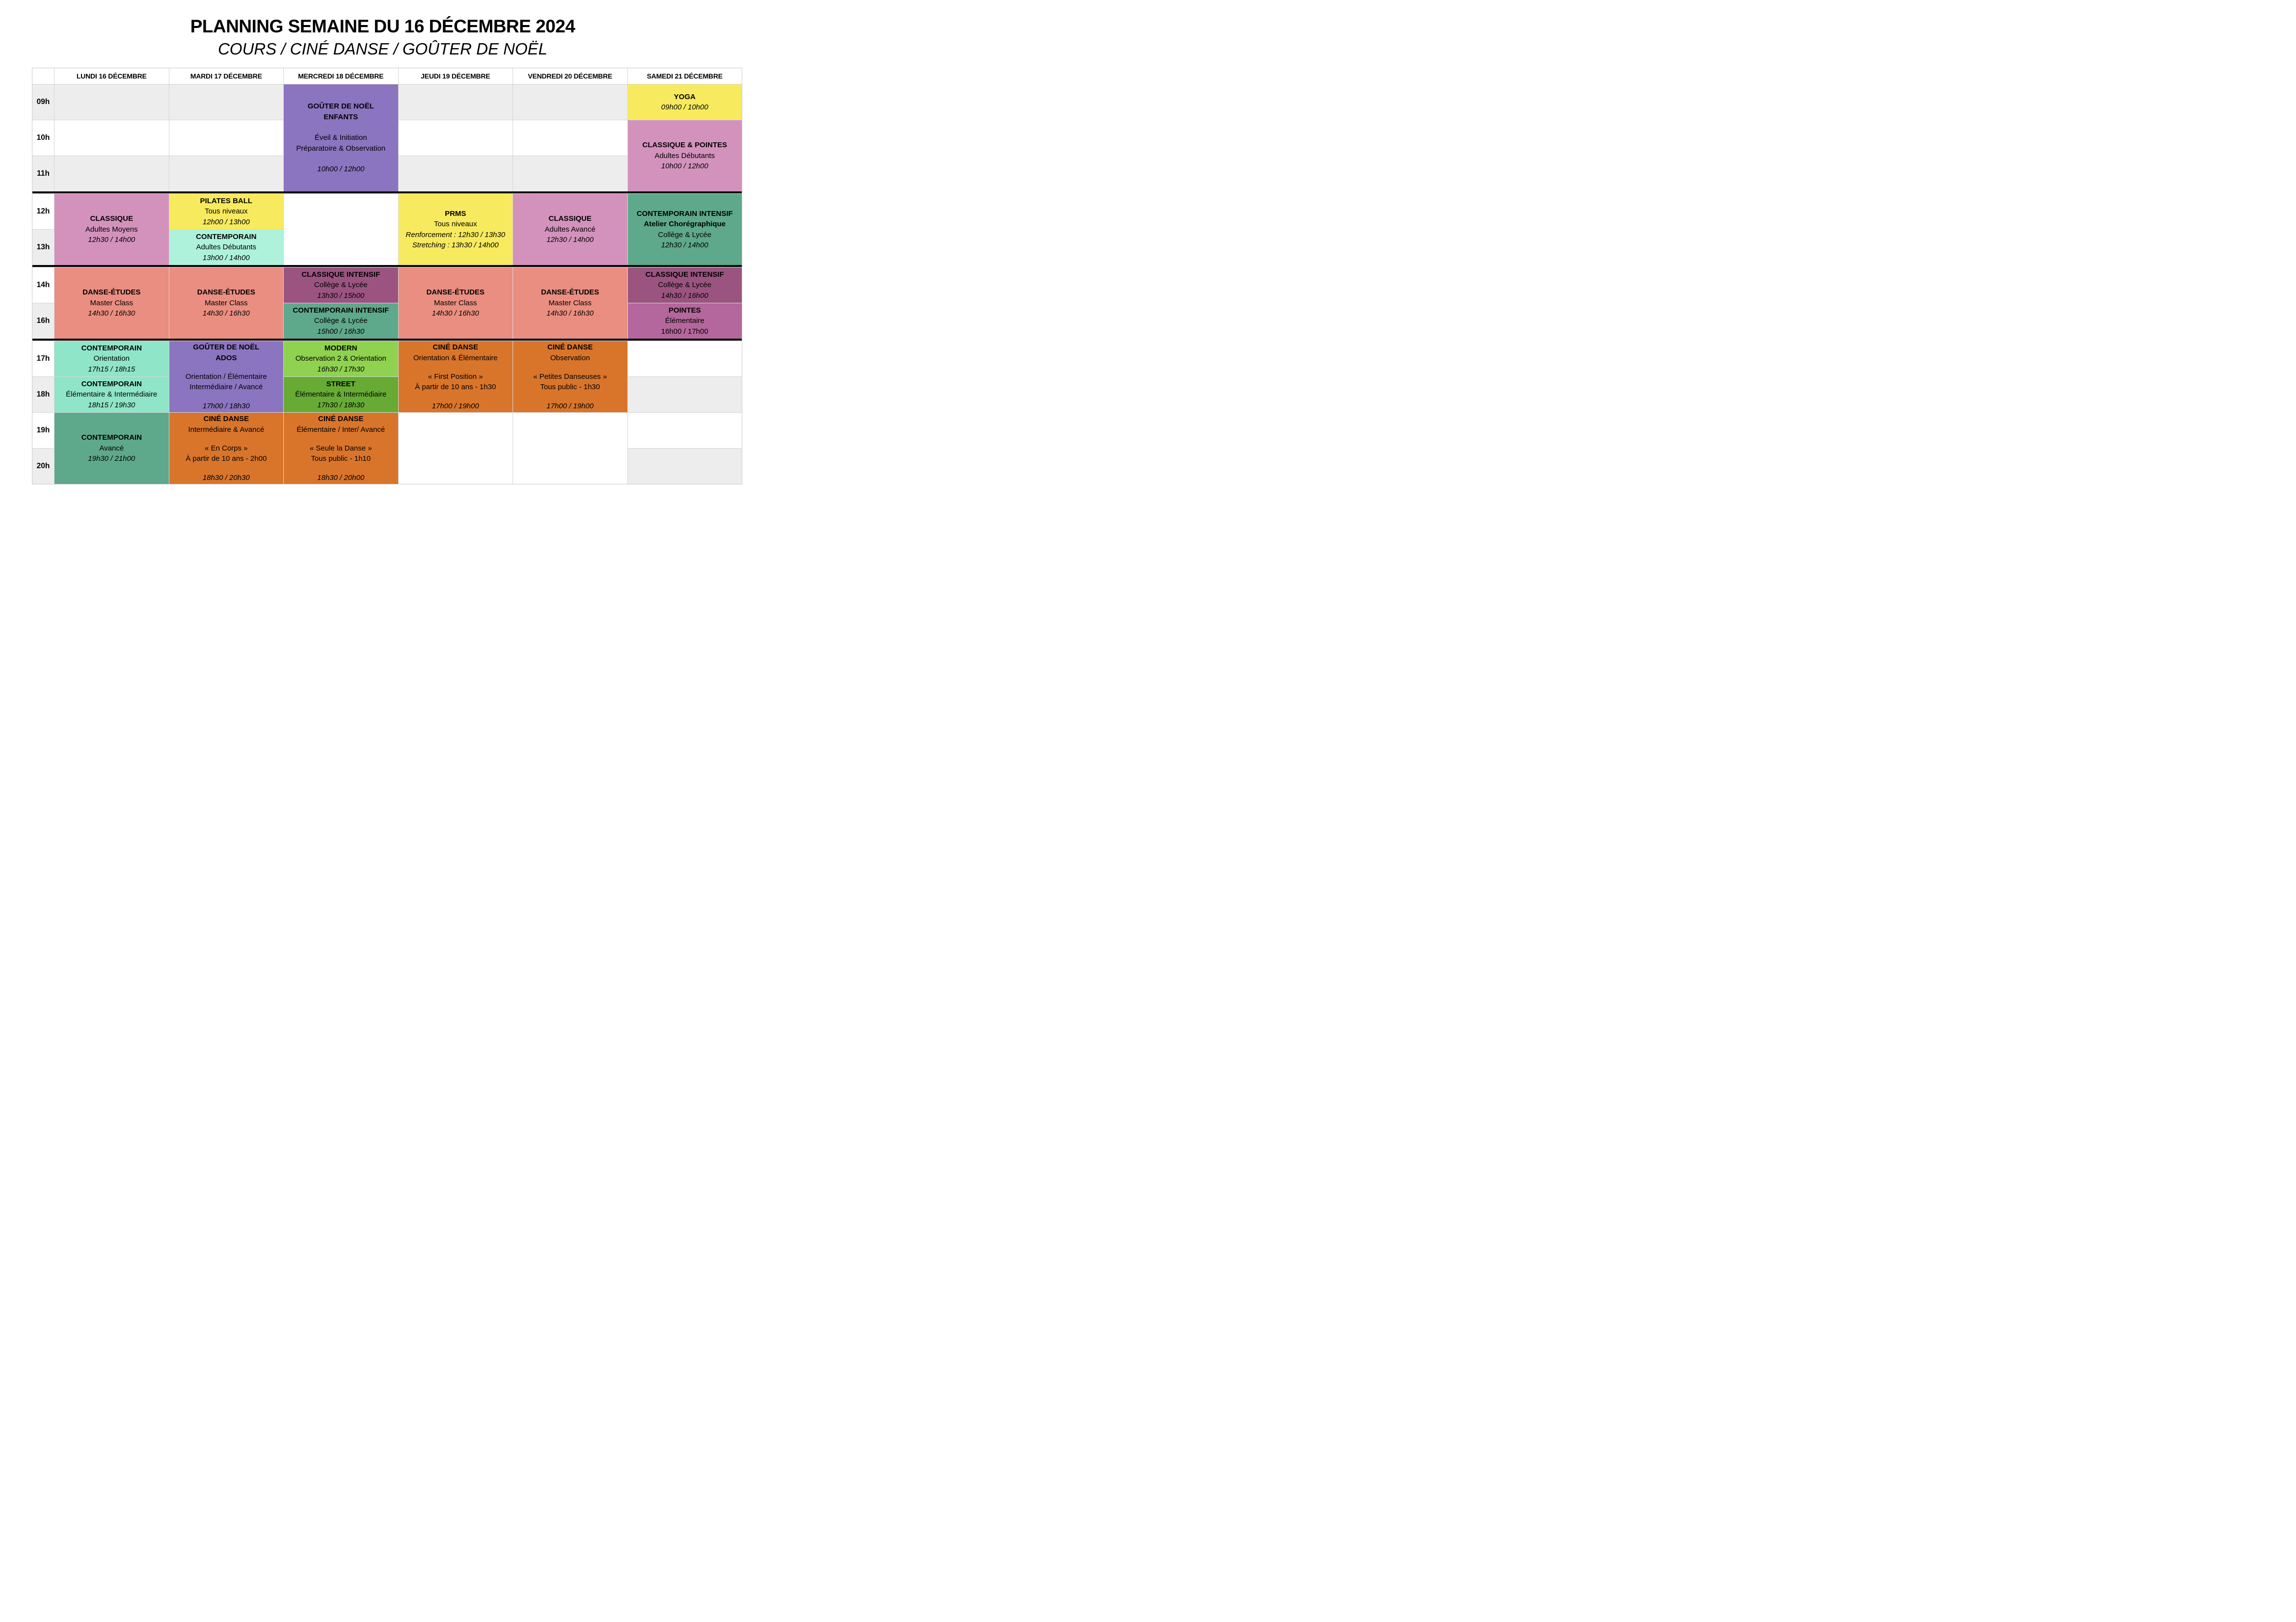 Image resolution: width=2296 pixels, height=1622 pixels. I want to click on event-line: Adultes Avancé, so click(569, 229).